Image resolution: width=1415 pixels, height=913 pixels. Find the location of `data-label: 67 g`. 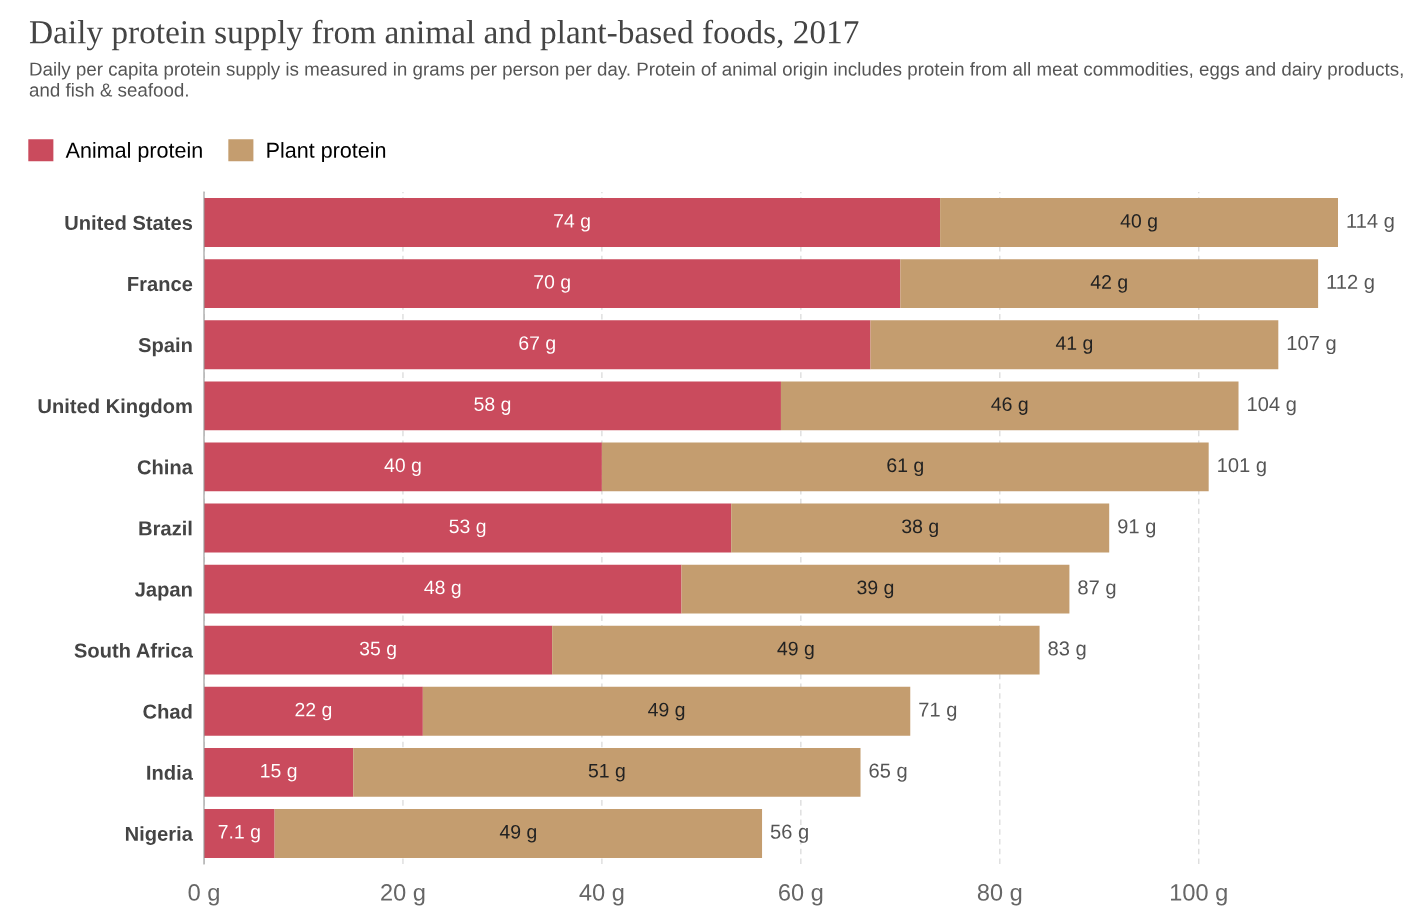

data-label: 67 g is located at coordinates (537, 345).